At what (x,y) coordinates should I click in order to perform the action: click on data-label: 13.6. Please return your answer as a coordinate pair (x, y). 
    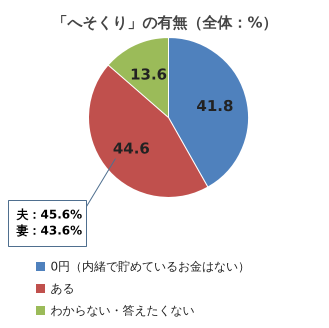
    Looking at the image, I should click on (149, 74).